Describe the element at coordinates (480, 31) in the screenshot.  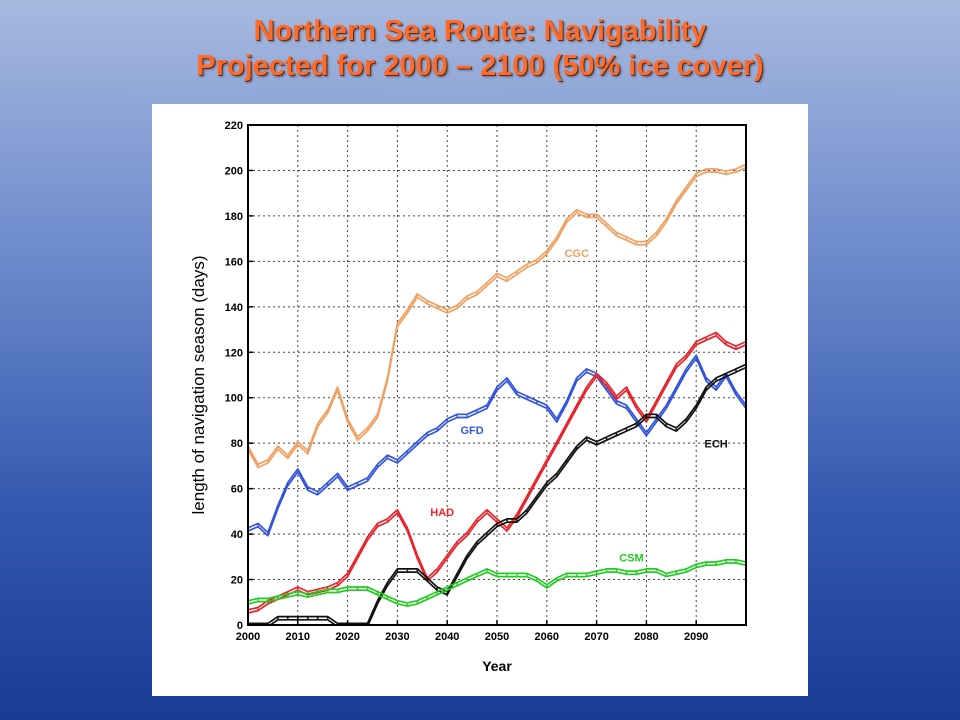
I see `slide-title-line1: Northern Sea Route: Navigability` at that location.